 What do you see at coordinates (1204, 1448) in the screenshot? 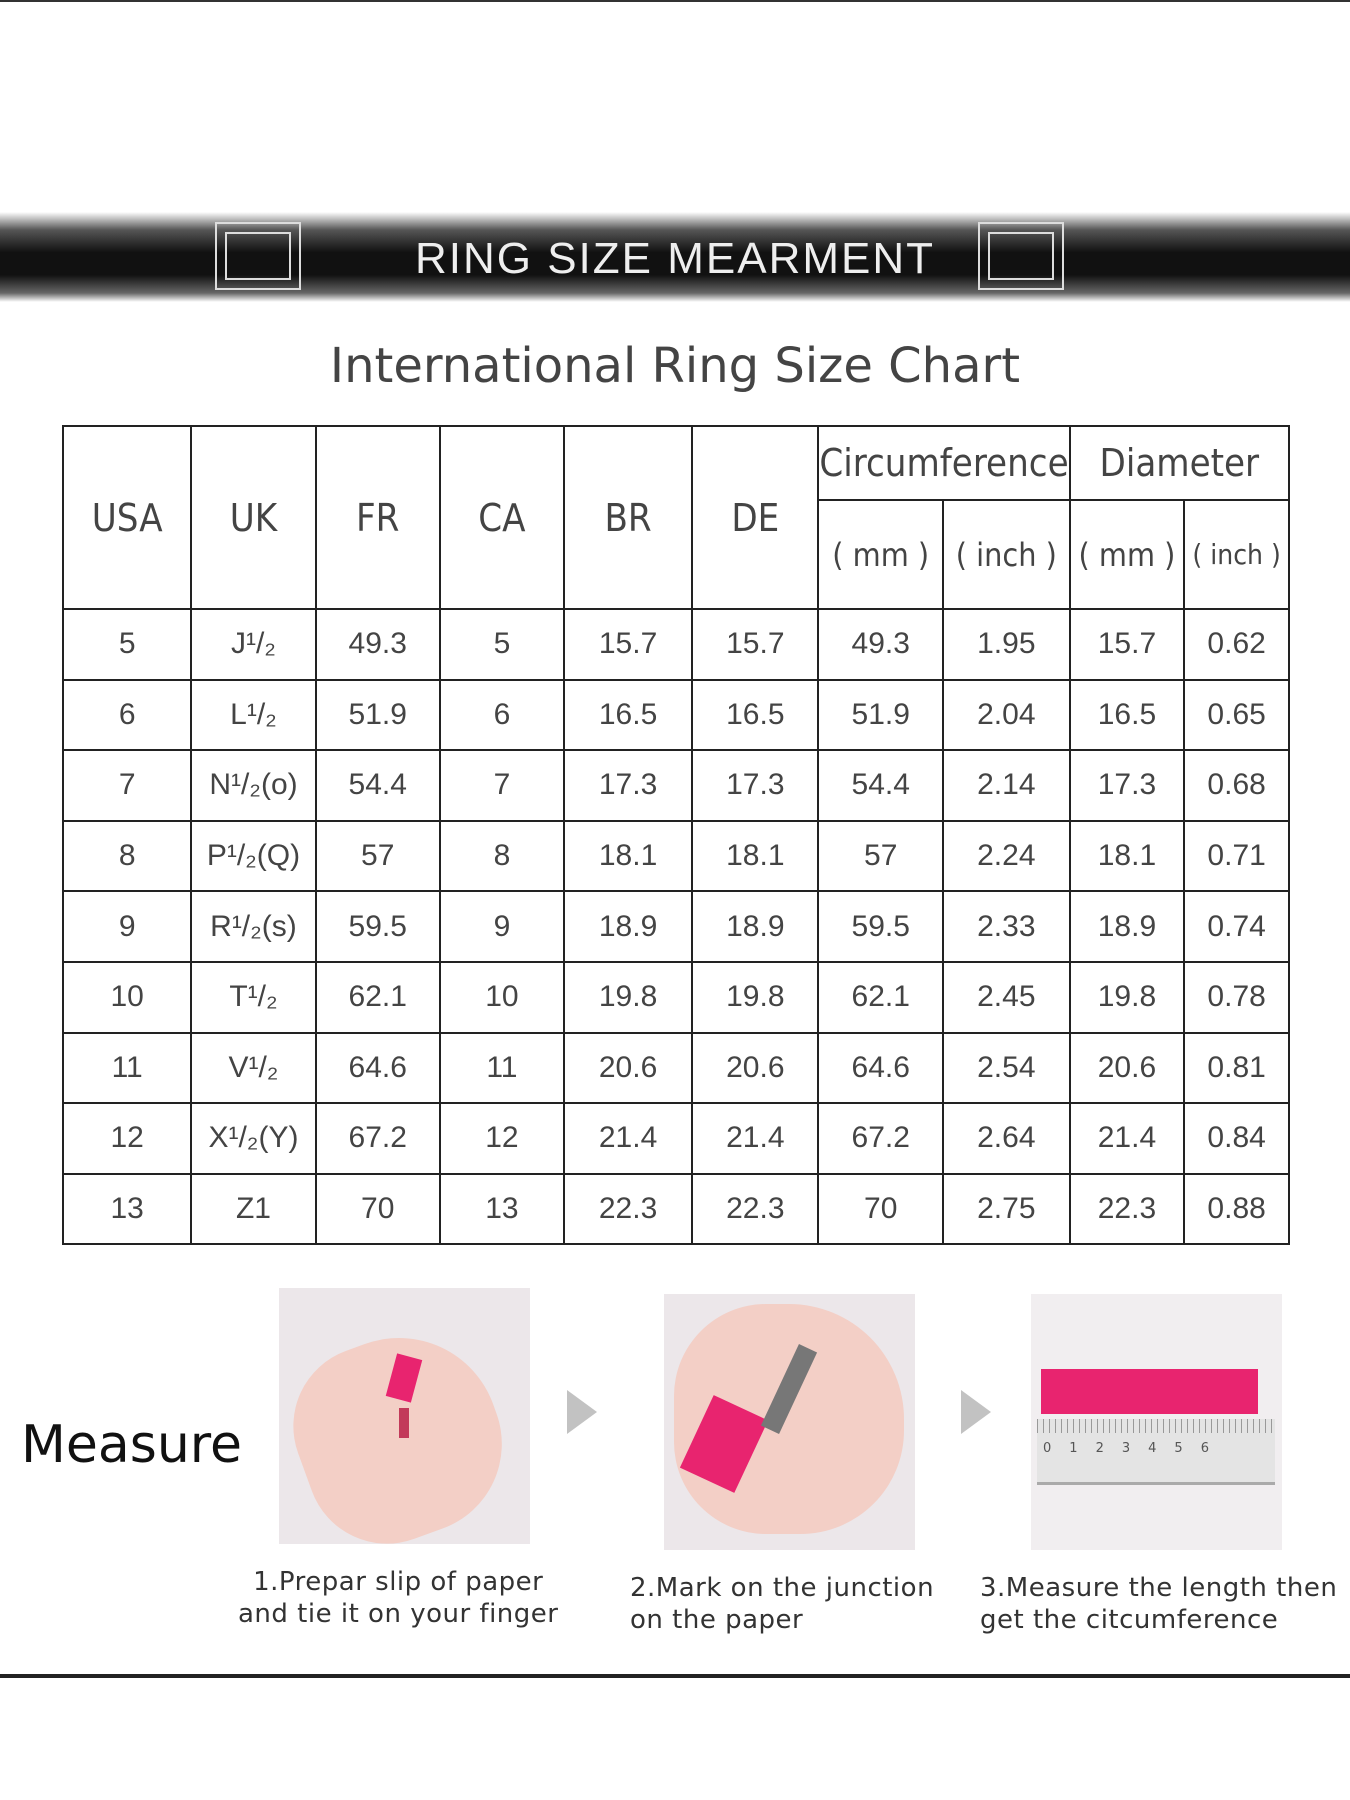
I see `ruler-tick: 6` at bounding box center [1204, 1448].